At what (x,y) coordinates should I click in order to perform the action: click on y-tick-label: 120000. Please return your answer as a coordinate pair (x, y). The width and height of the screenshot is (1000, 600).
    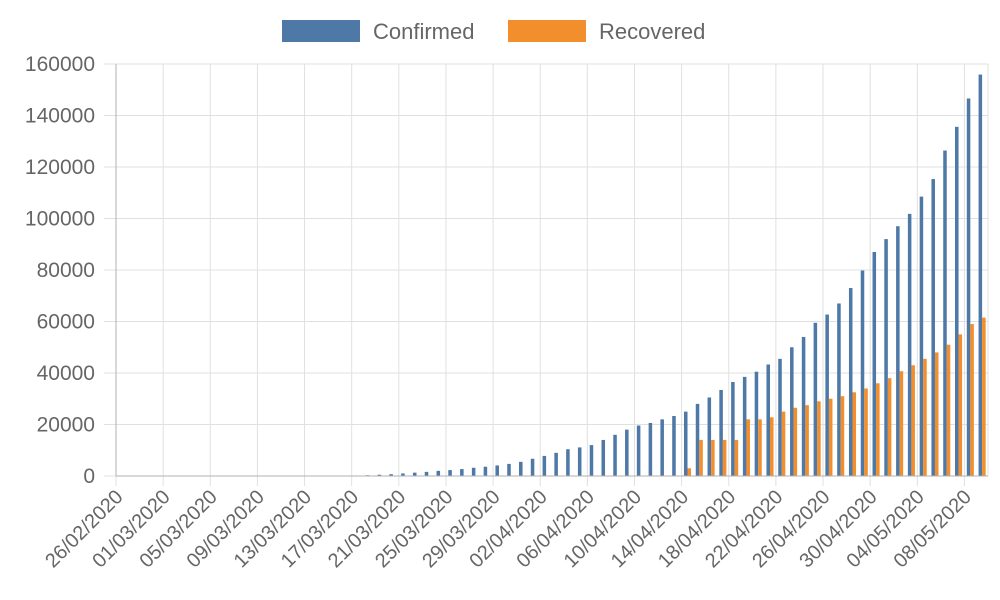
    Looking at the image, I should click on (60, 167).